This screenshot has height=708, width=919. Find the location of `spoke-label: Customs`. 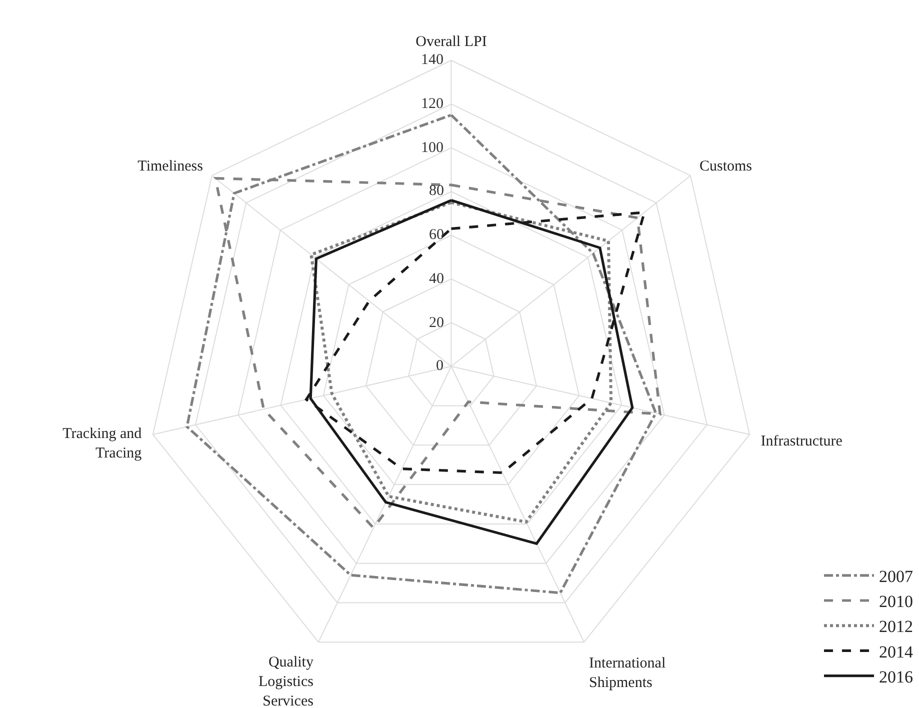

spoke-label: Customs is located at coordinates (725, 166).